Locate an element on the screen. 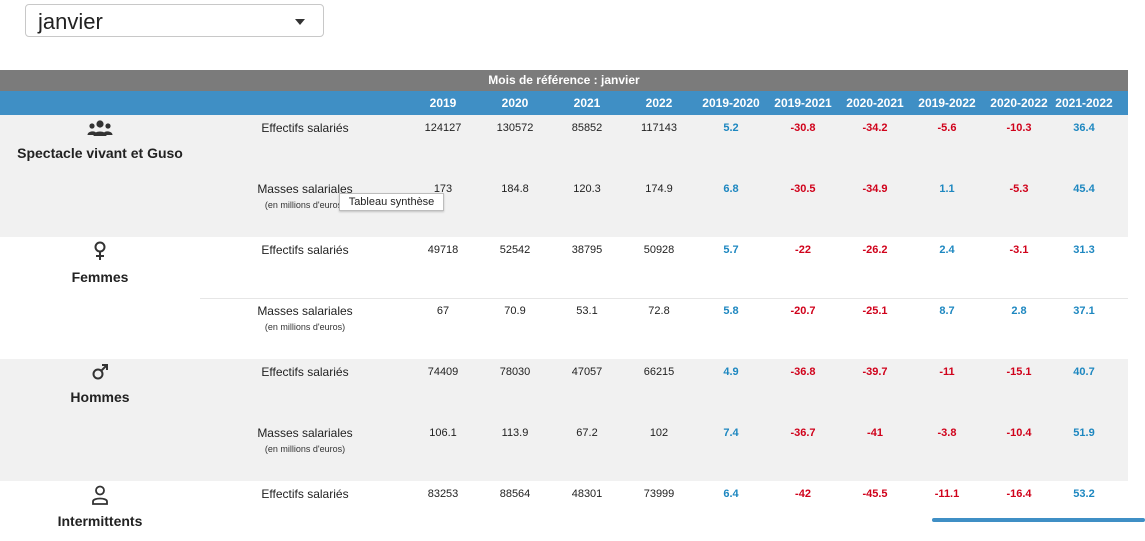 The width and height of the screenshot is (1145, 541). category-cell: Femmes is located at coordinates (100, 263).